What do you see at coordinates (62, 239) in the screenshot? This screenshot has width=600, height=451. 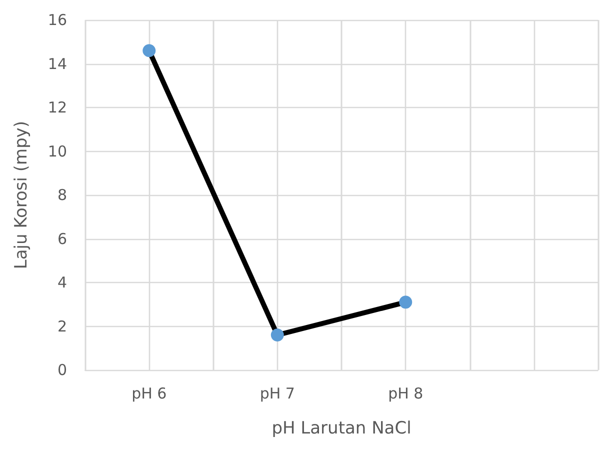 I see `y-tick-label: 6` at bounding box center [62, 239].